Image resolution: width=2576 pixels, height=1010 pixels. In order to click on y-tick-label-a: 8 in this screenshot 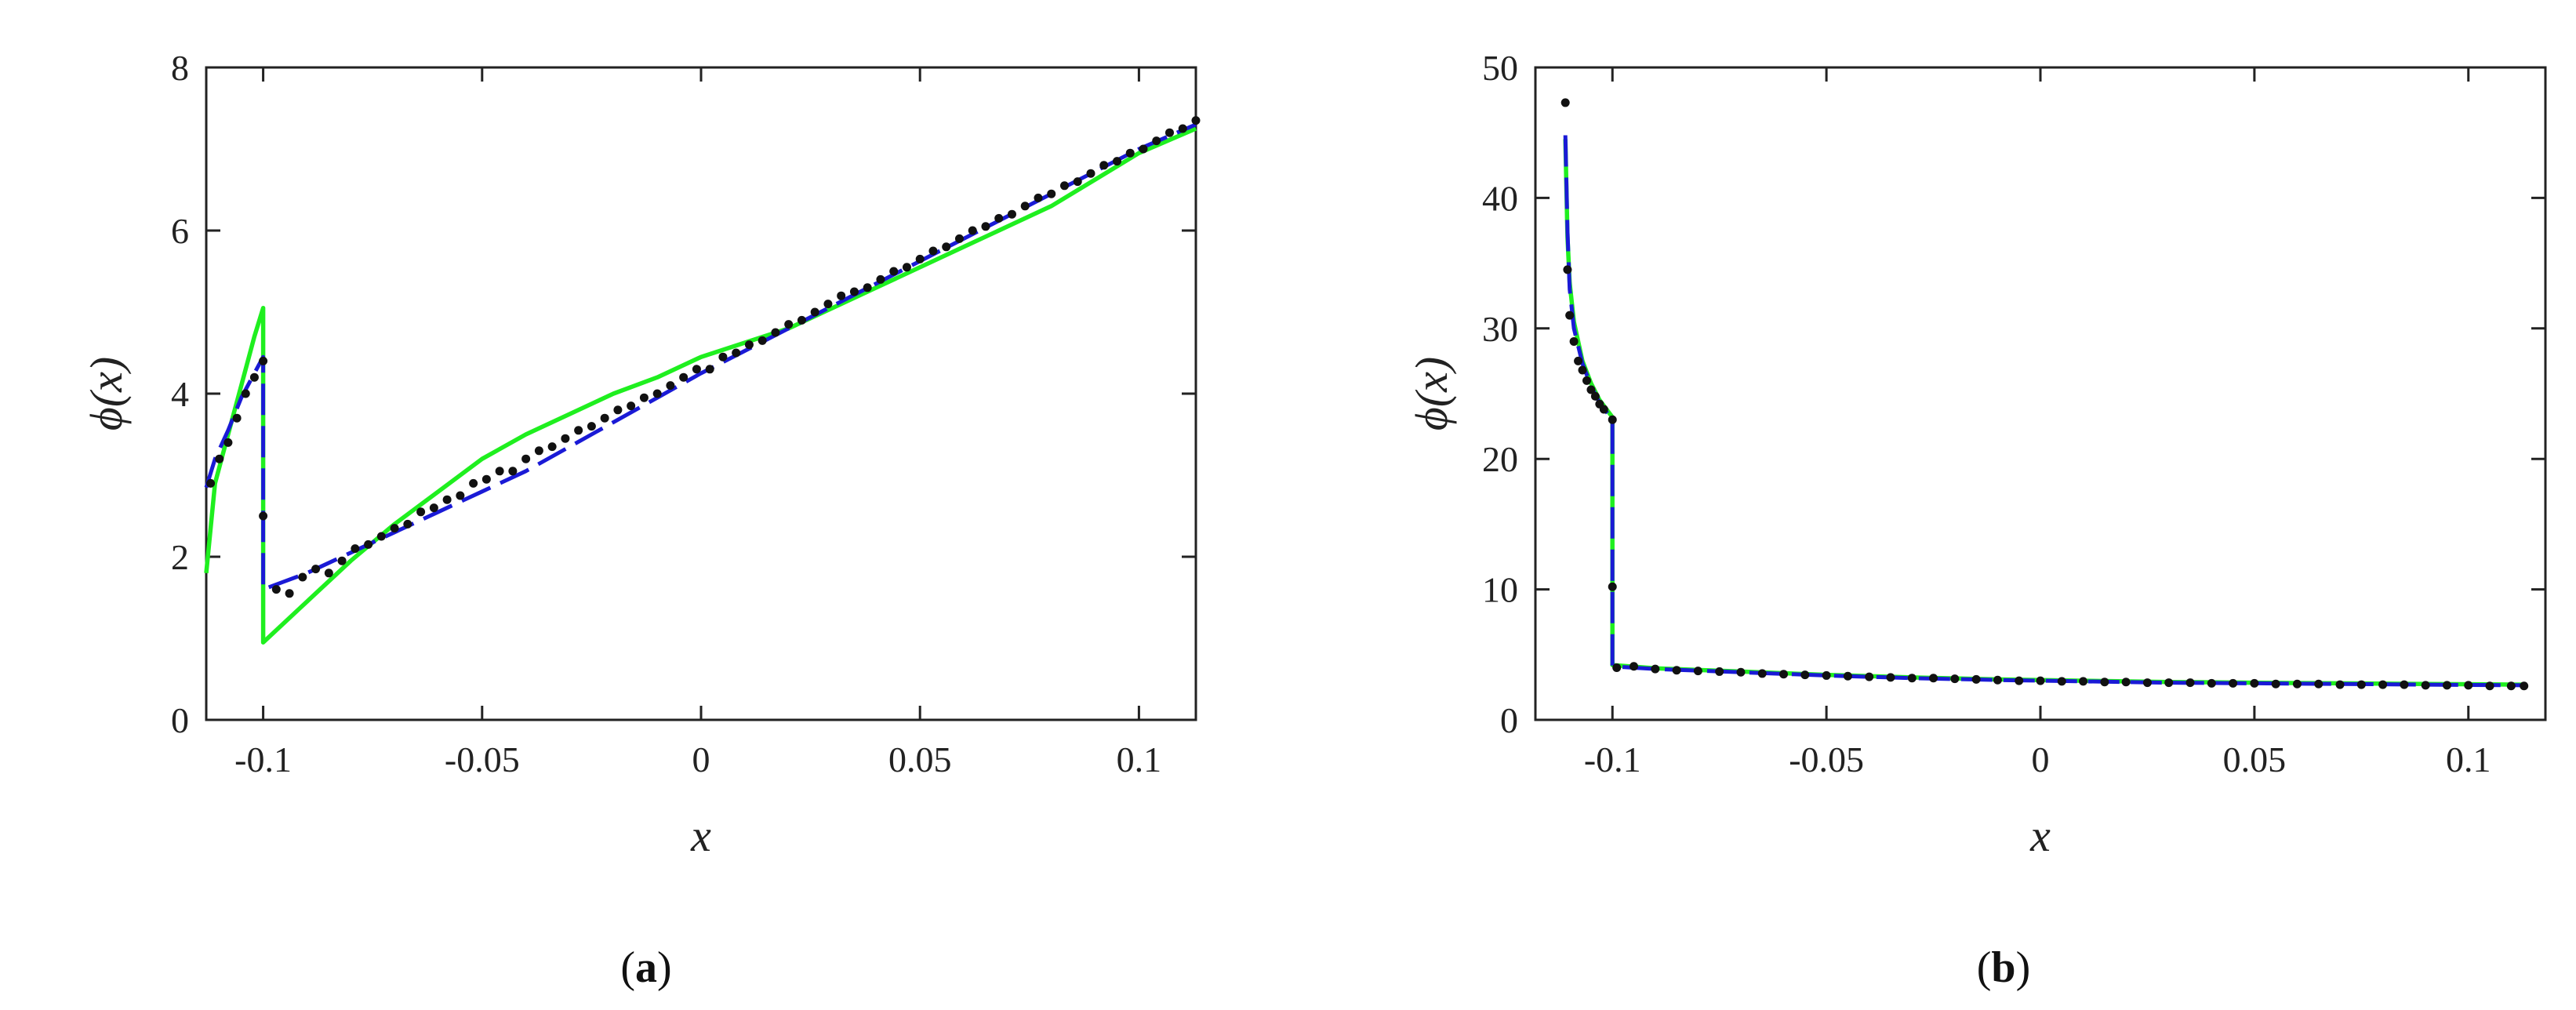, I will do `click(180, 68)`.